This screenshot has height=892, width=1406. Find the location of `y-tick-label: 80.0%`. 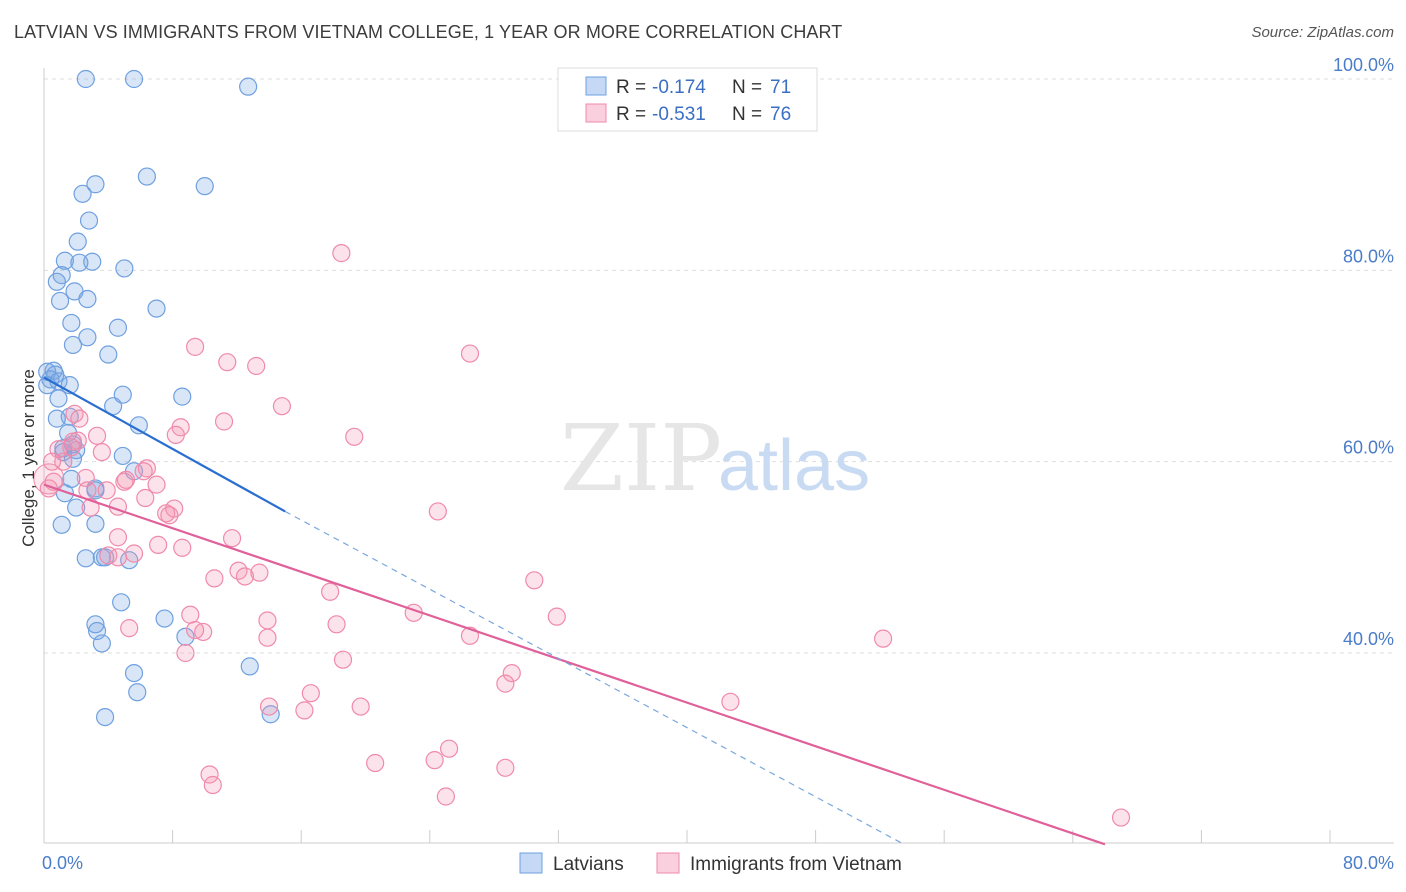

y-tick-label: 80.0% is located at coordinates (1368, 256).